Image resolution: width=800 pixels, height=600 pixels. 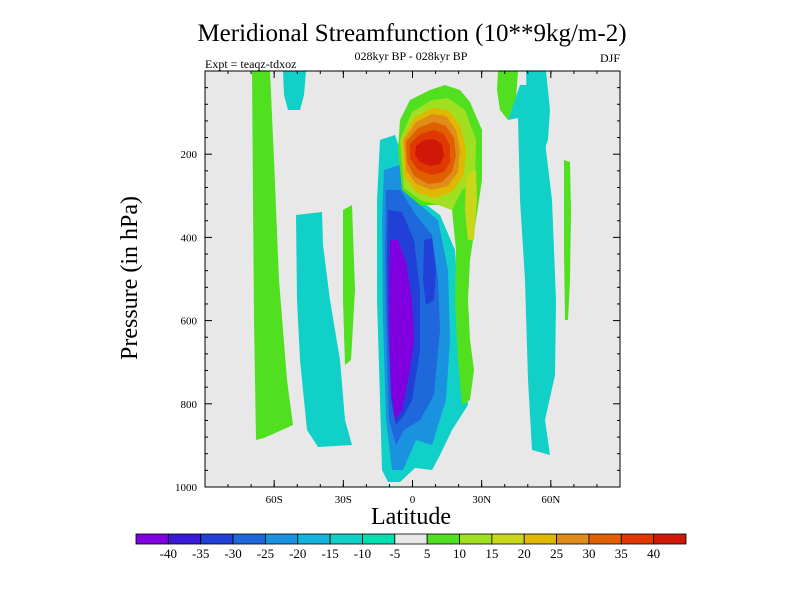 I want to click on x-tick-label: 60S, so click(x=274, y=500).